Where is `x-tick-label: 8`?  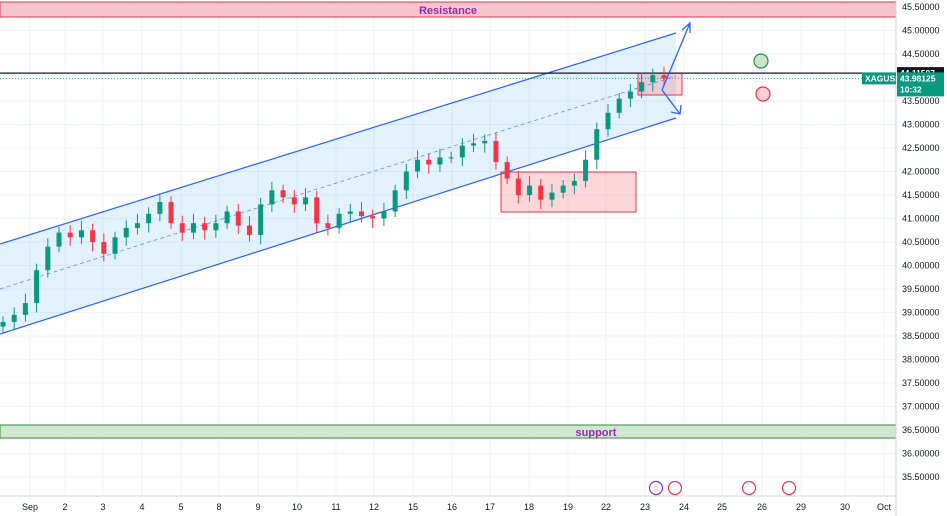
x-tick-label: 8 is located at coordinates (218, 507).